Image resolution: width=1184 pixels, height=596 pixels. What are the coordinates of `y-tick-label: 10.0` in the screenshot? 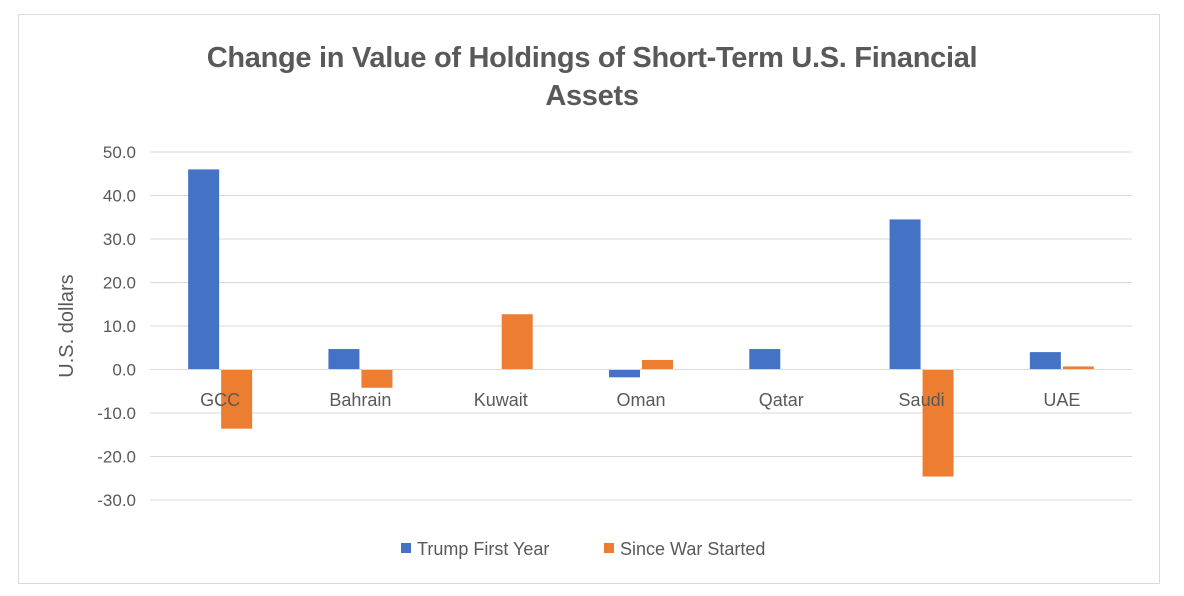 It's located at (119, 326).